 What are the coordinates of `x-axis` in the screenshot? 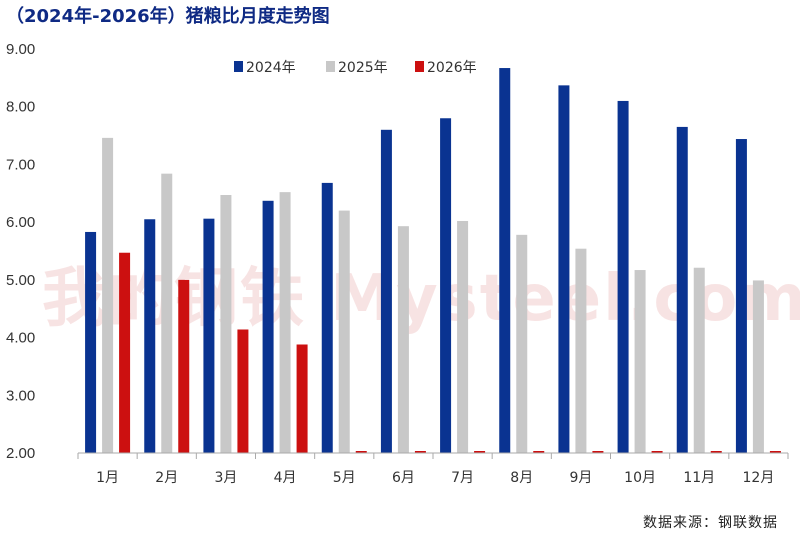 It's located at (433, 455).